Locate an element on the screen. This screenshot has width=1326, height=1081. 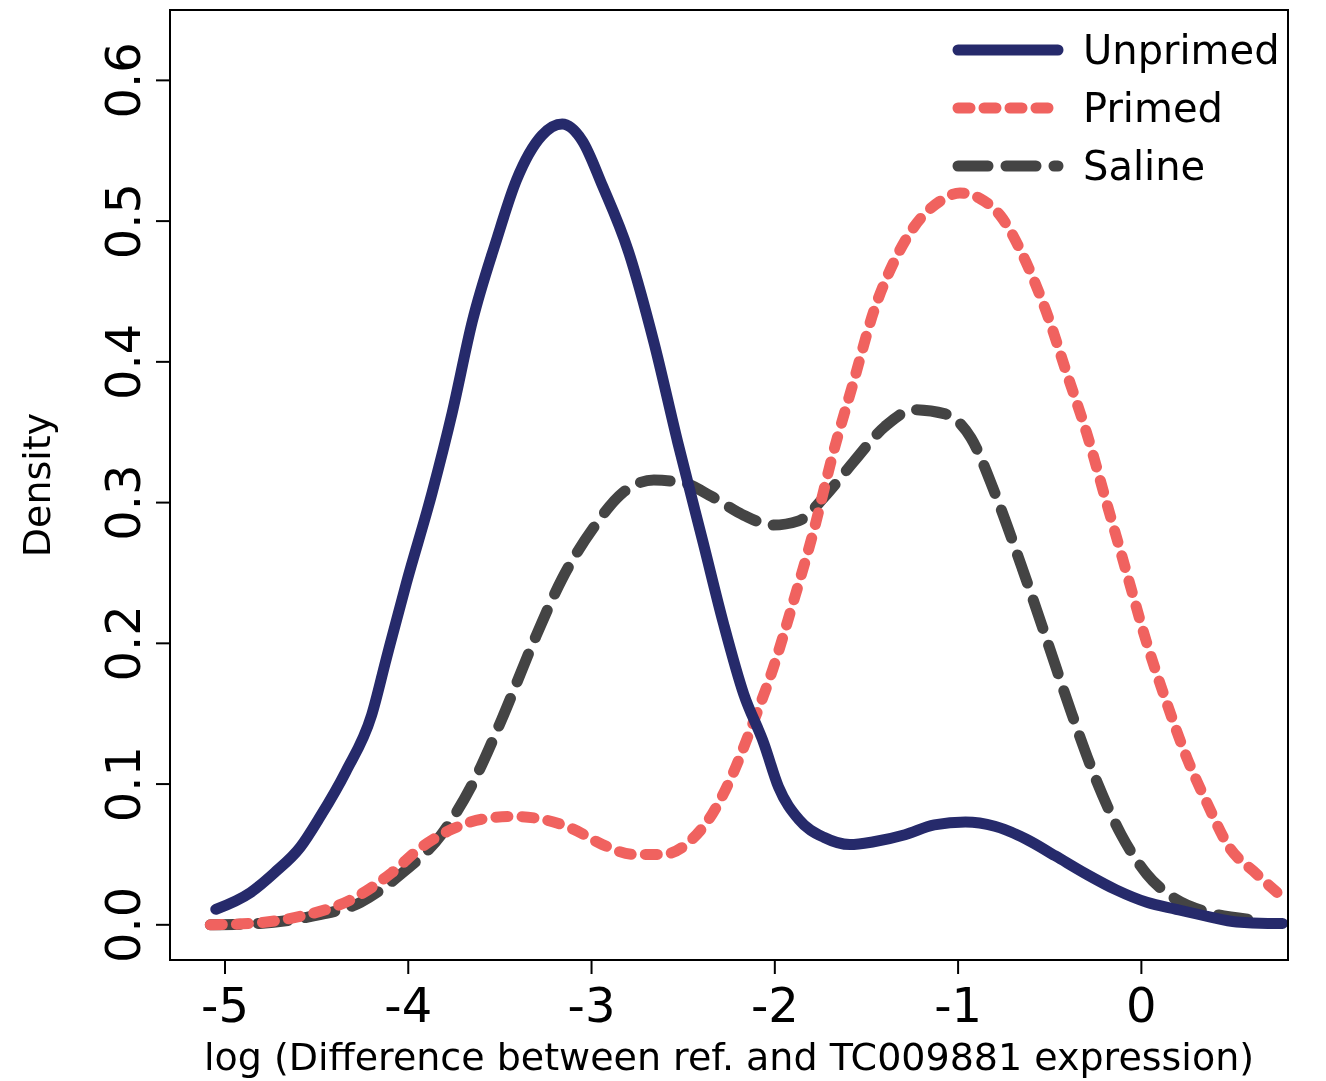
legend-label: Primed is located at coordinates (1153, 108).